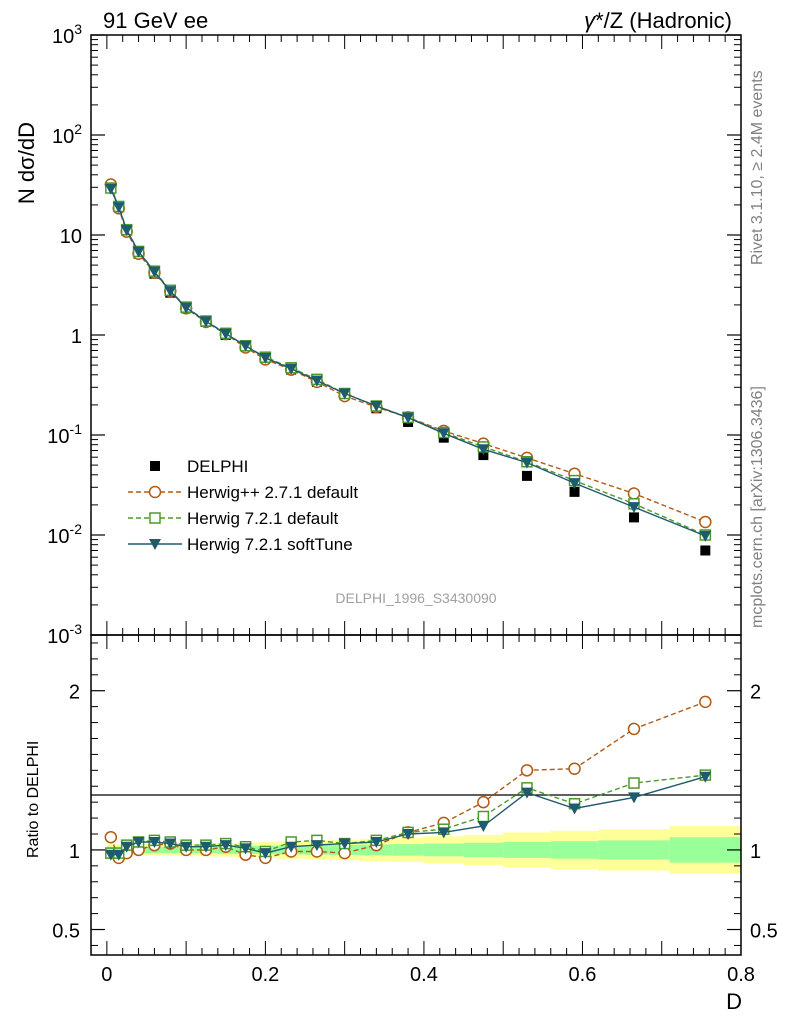 The width and height of the screenshot is (786, 1024). I want to click on energy-label: 91 GeV ee, so click(155, 20).